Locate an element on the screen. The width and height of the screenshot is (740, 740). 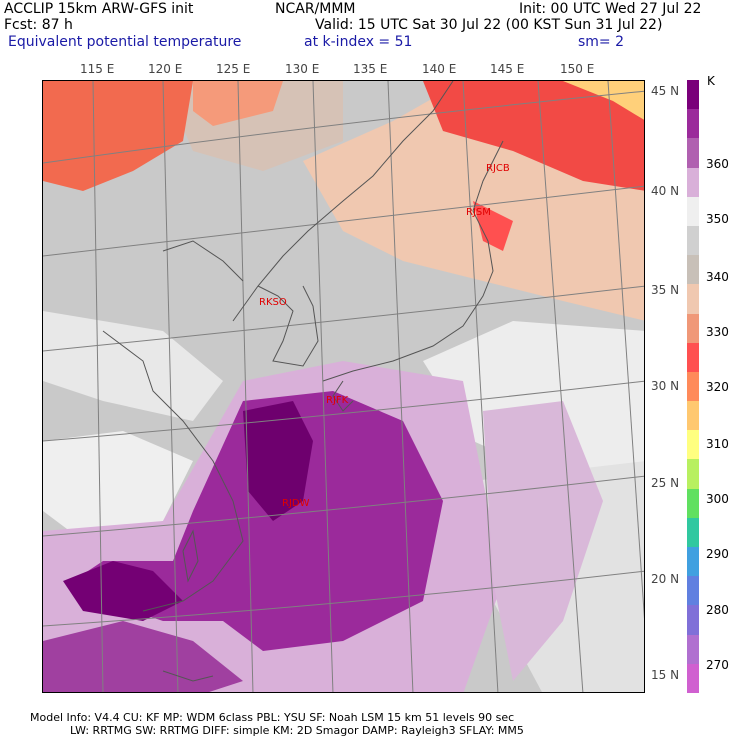
field-name: Equivalent potential temperature is located at coordinates (125, 42).